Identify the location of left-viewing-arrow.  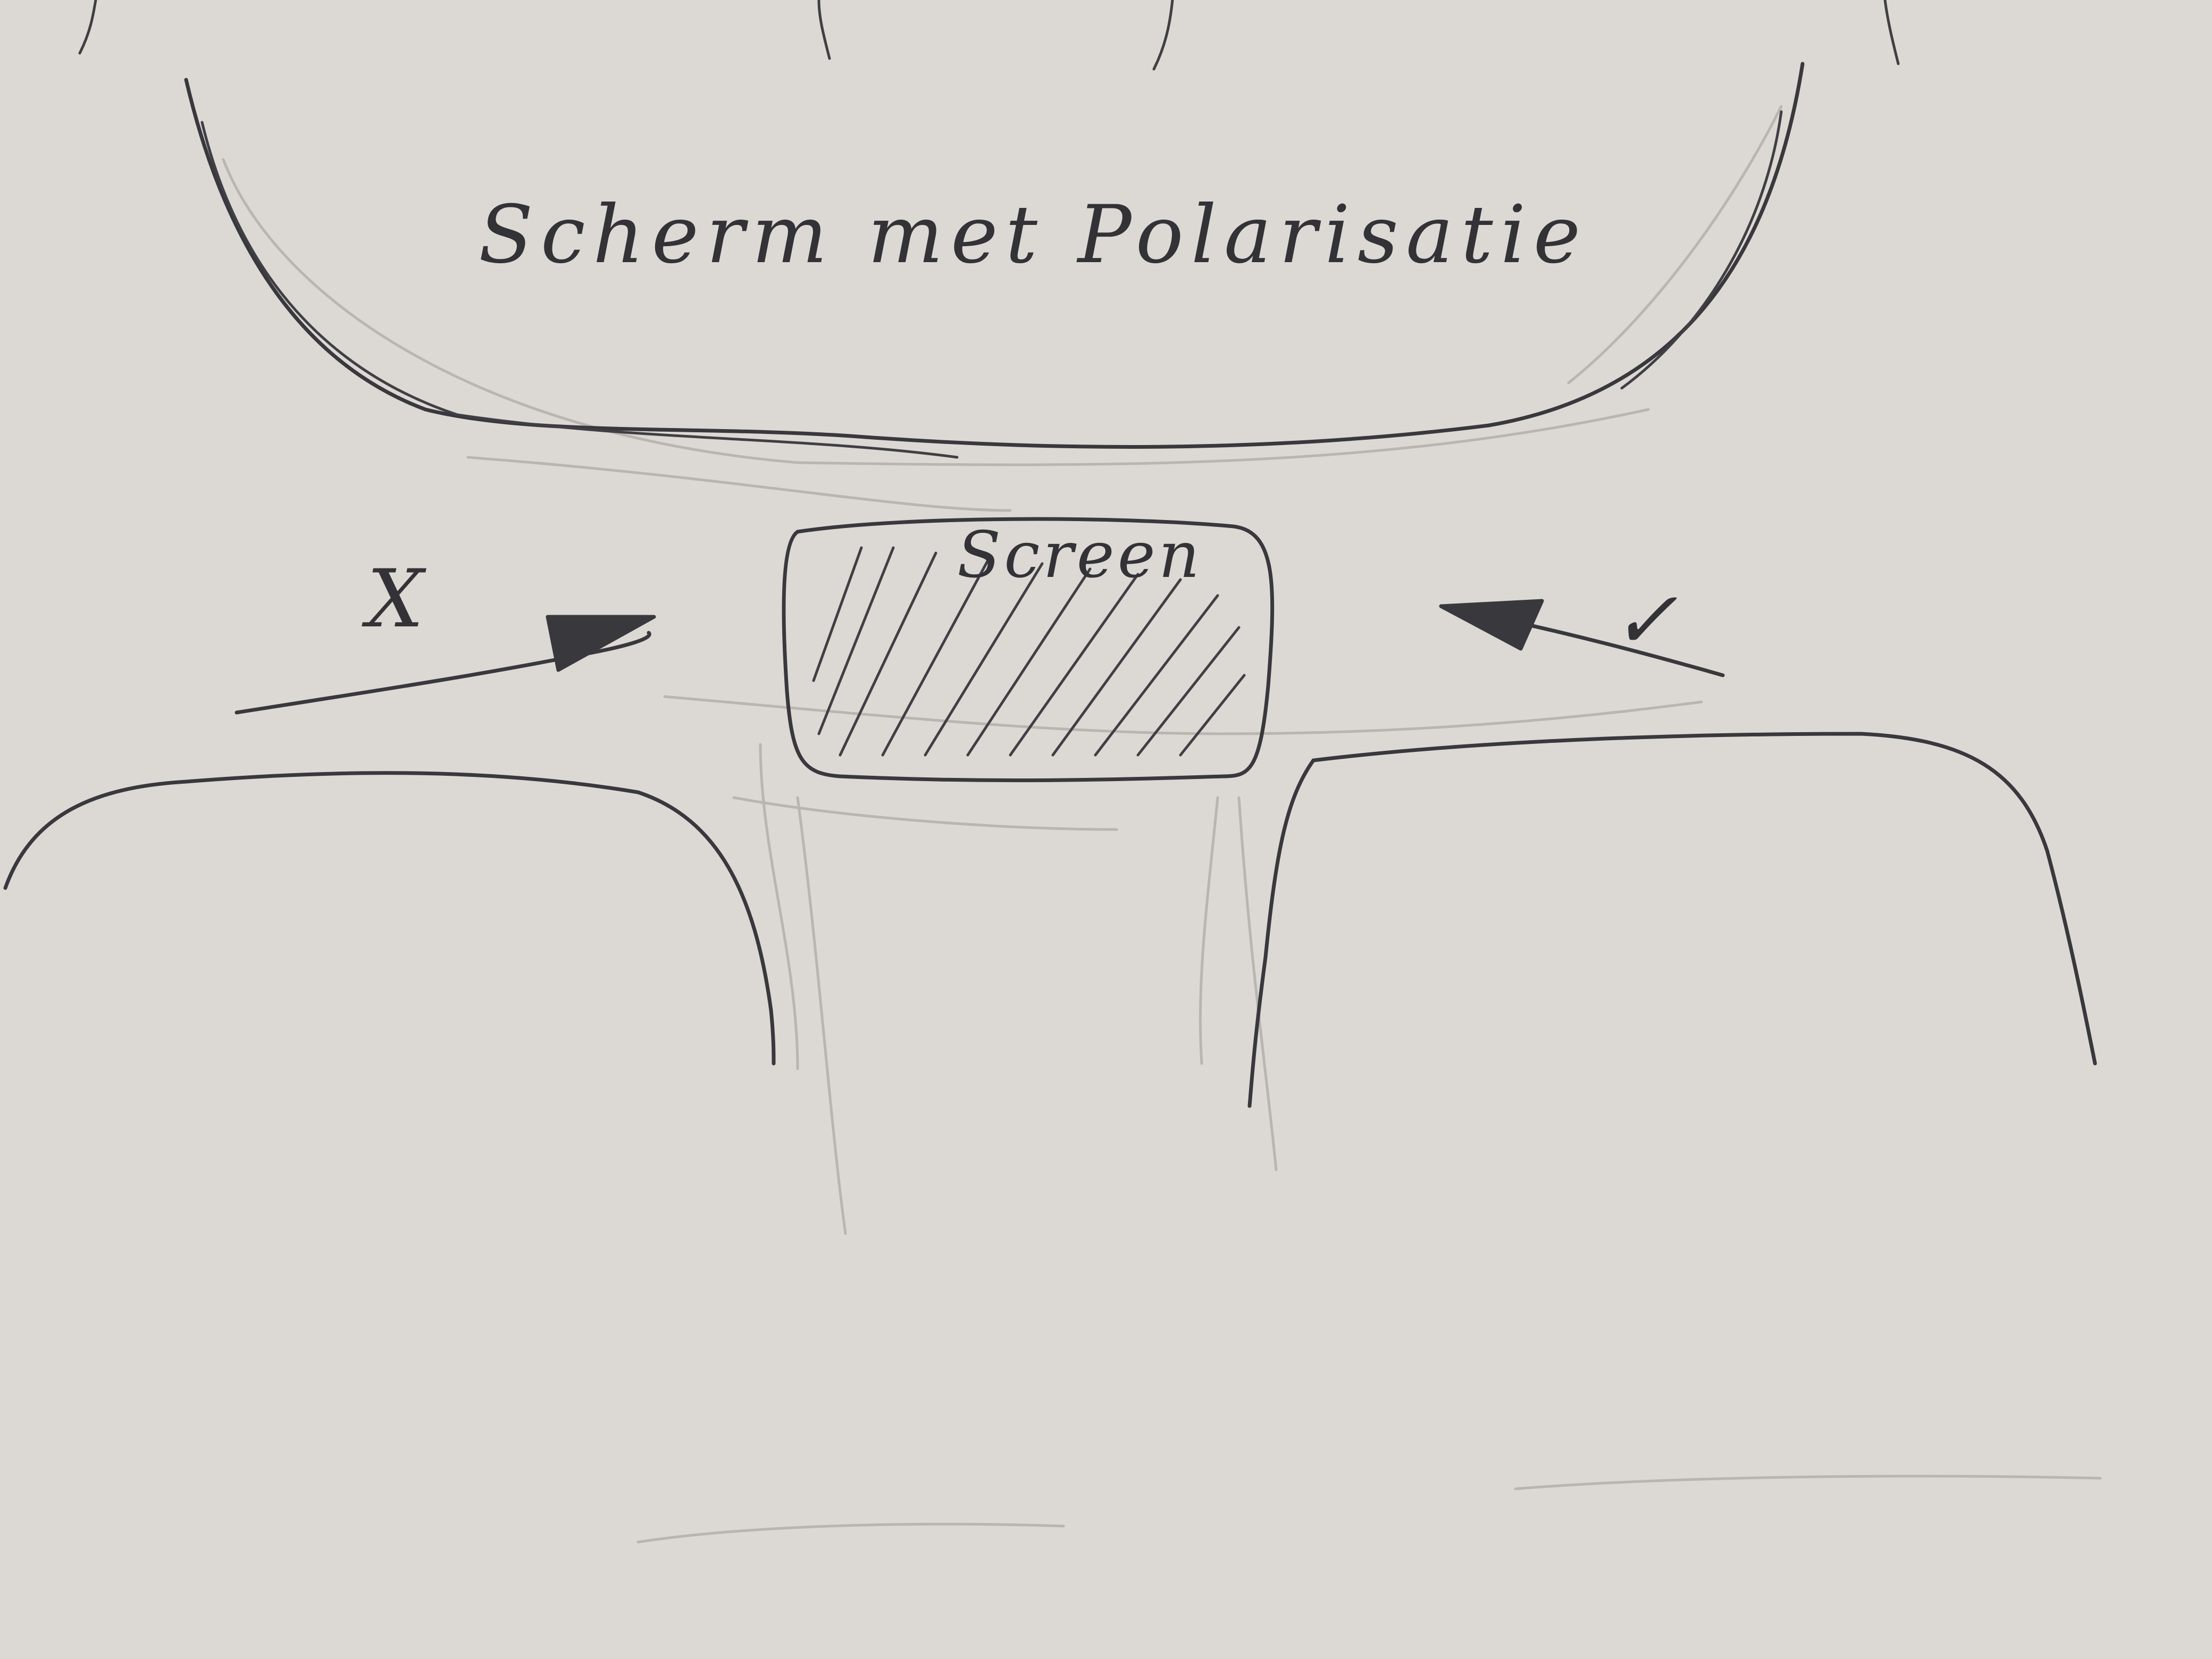
(445, 665).